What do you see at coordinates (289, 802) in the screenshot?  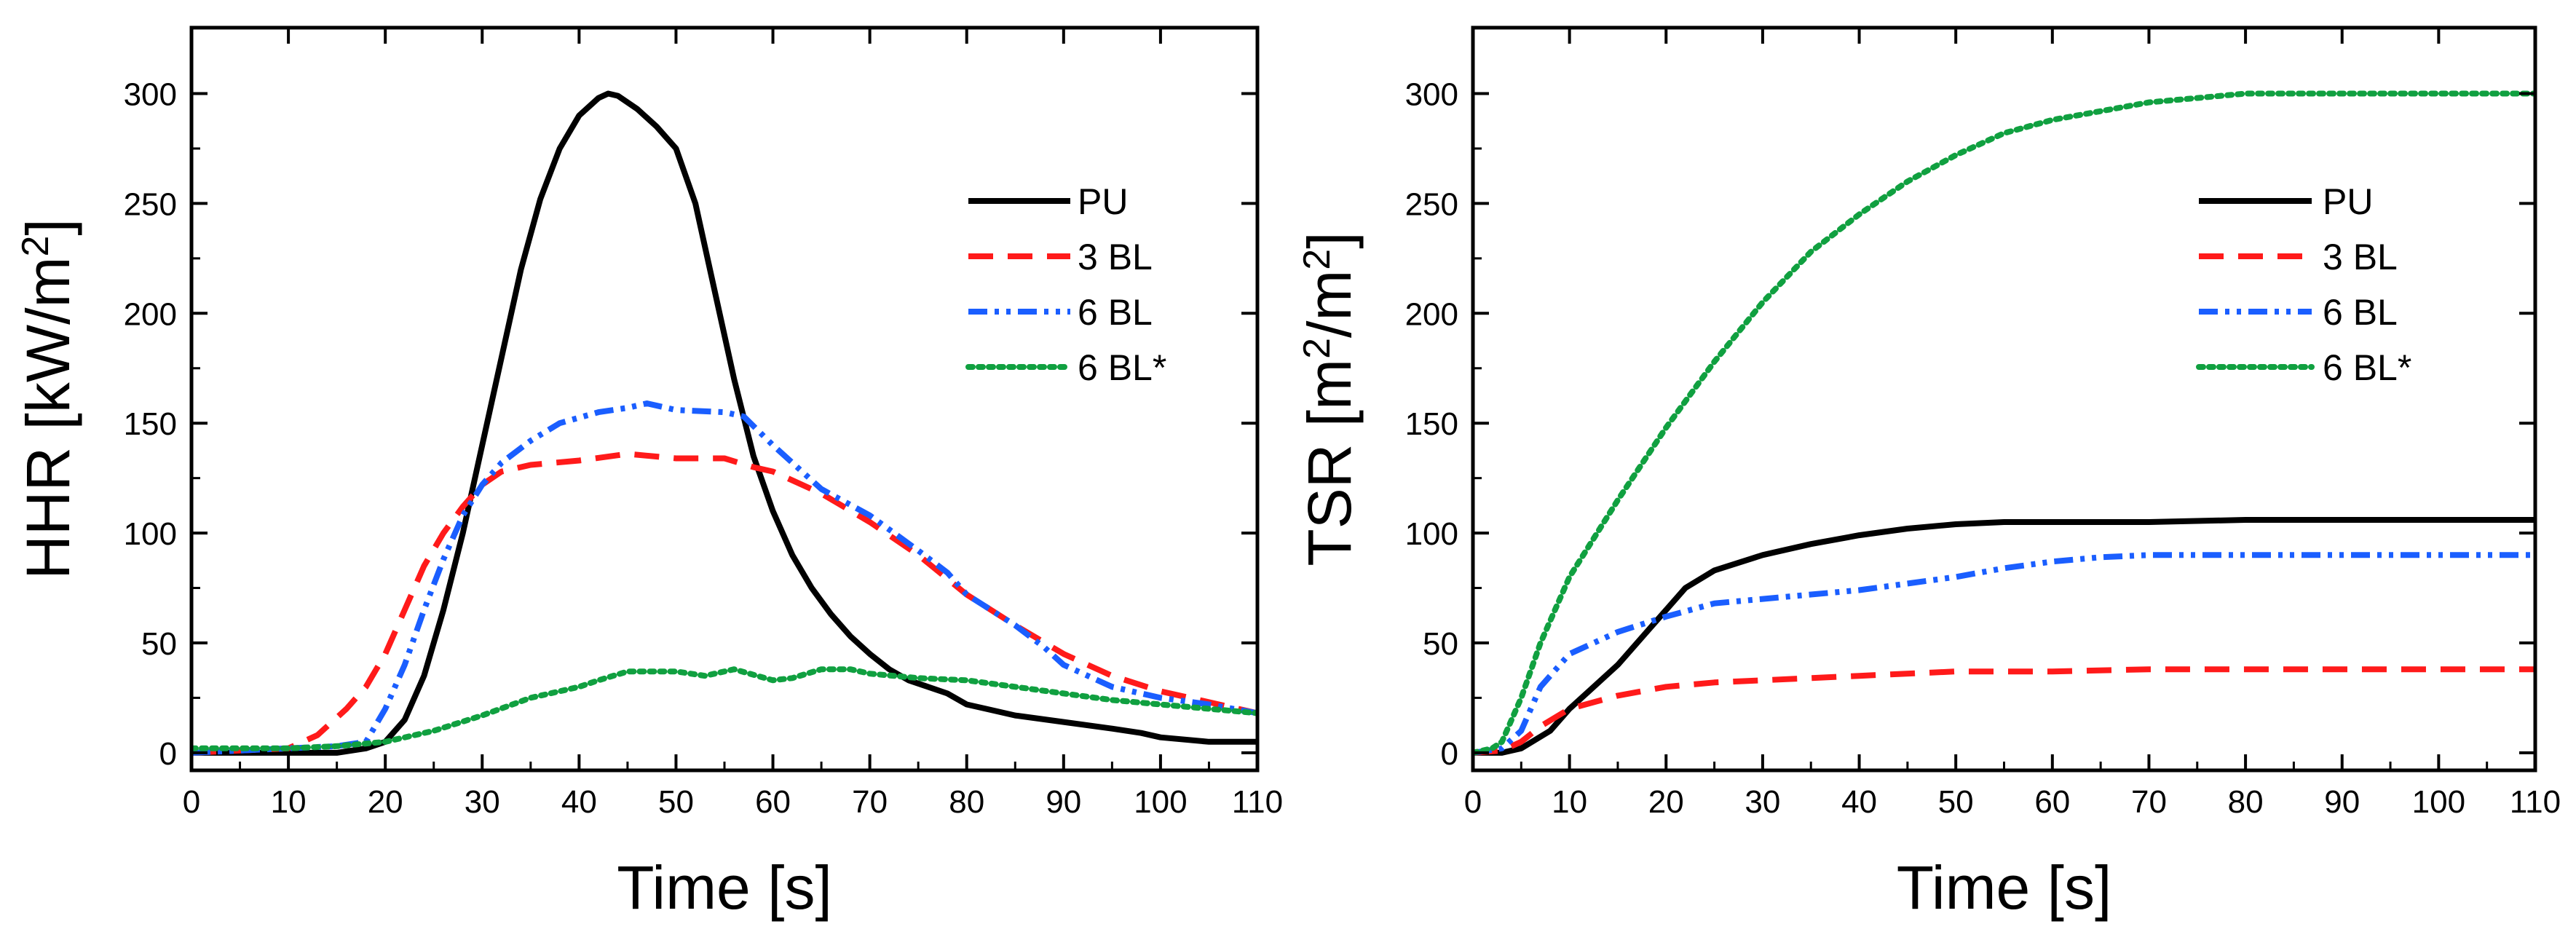 I see `hhr-xtick-label: 10` at bounding box center [289, 802].